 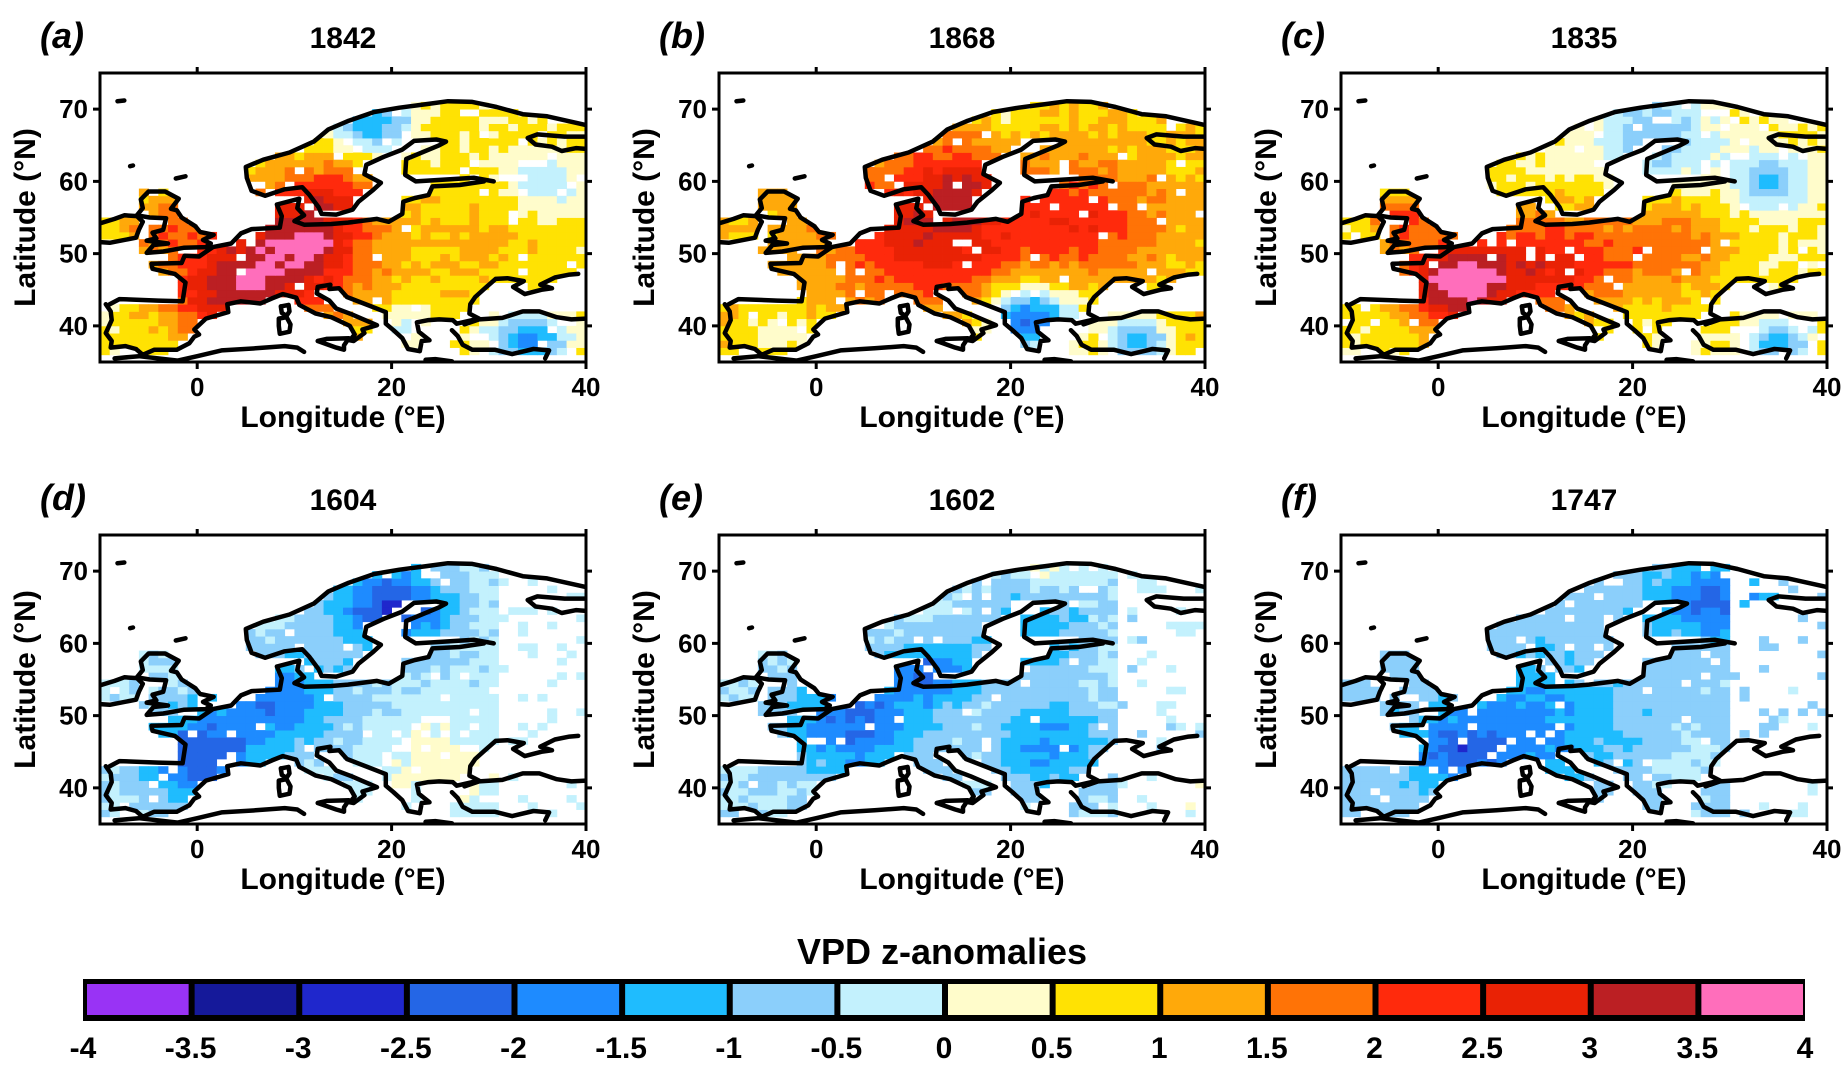 I want to click on field-cells, so click(x=343, y=690).